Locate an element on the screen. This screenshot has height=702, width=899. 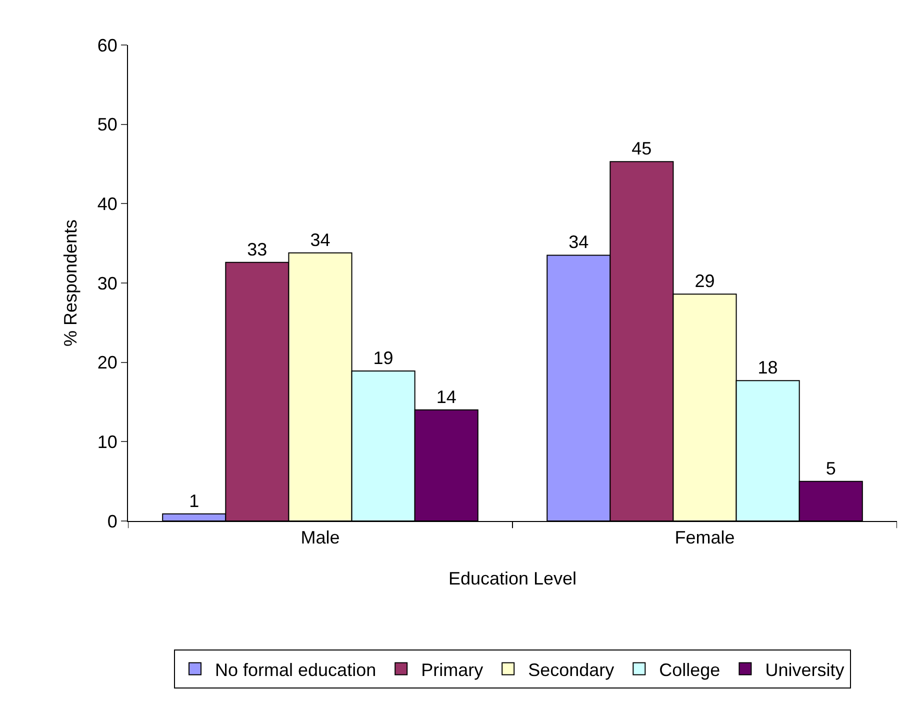
legend-label: Primary is located at coordinates (452, 670).